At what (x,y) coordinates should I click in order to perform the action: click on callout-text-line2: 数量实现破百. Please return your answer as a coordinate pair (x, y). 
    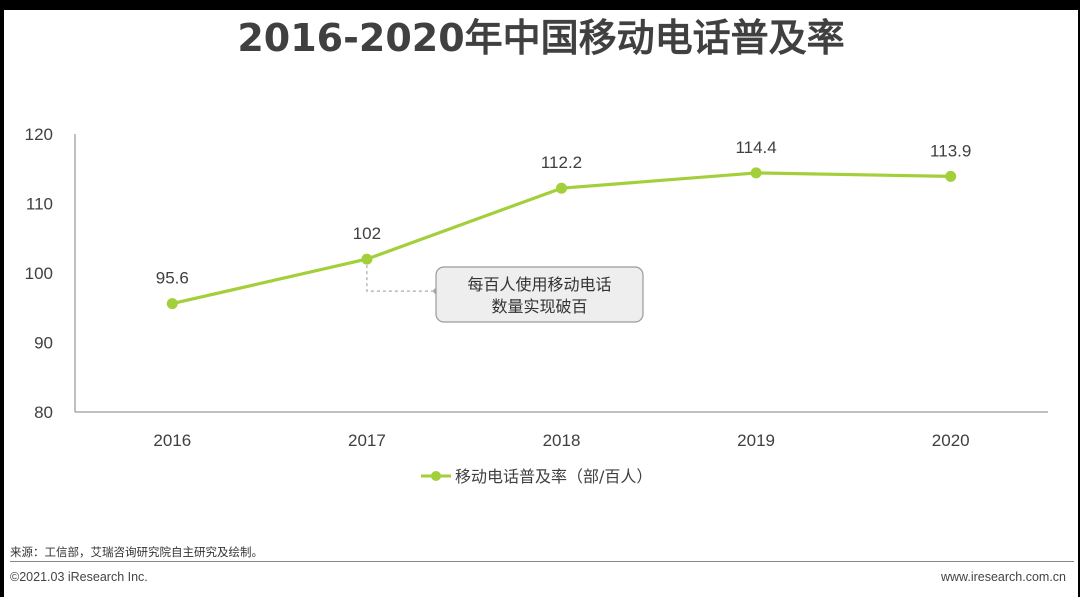
    Looking at the image, I should click on (539, 306).